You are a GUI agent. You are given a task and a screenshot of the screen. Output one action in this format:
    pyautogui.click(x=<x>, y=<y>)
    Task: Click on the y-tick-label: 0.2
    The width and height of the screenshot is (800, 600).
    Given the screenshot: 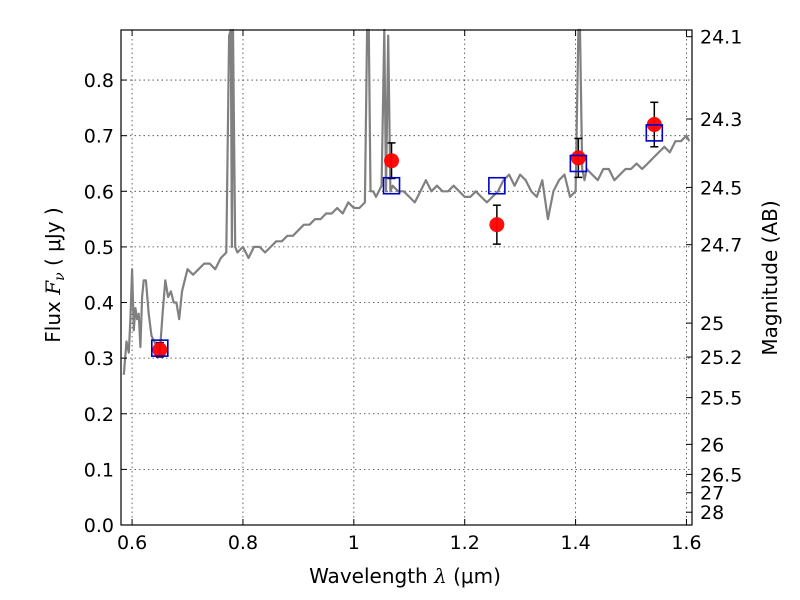 What is the action you would take?
    pyautogui.click(x=99, y=415)
    